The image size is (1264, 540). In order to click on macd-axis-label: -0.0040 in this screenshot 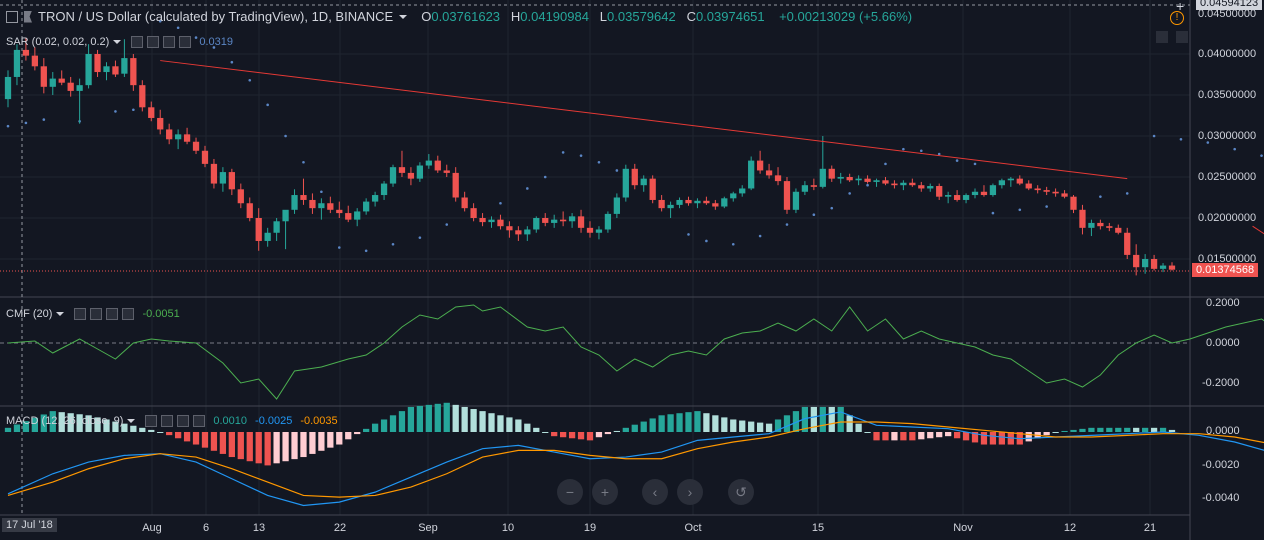, I will do `click(1221, 498)`.